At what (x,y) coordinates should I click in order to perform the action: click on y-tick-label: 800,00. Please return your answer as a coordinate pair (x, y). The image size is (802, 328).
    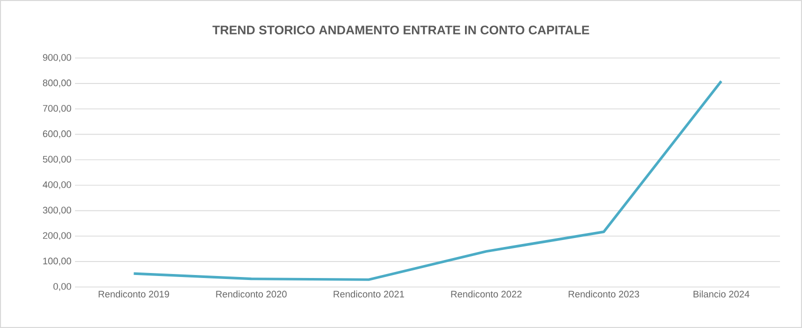
    Looking at the image, I should click on (57, 84).